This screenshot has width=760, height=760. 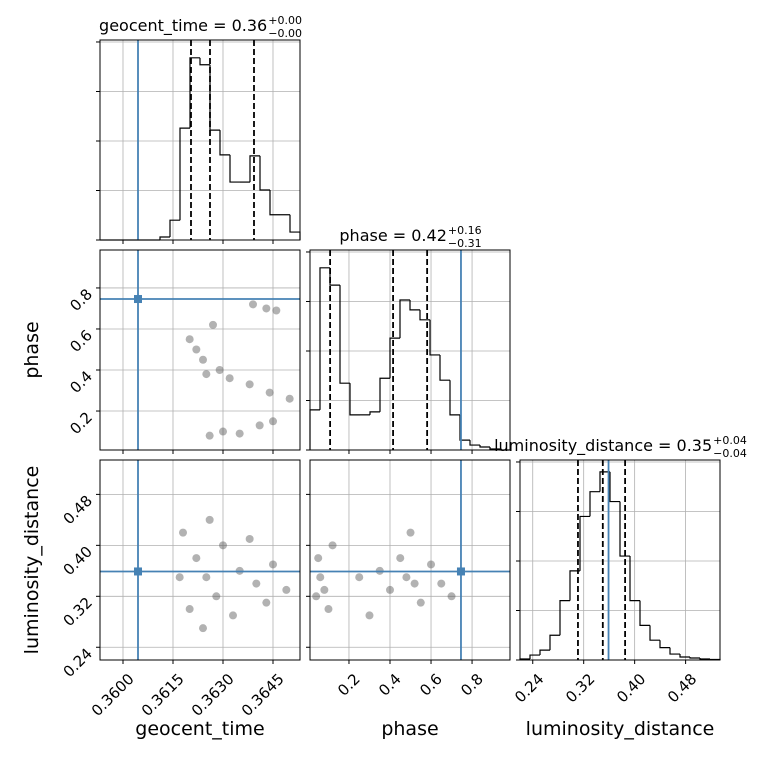 What do you see at coordinates (529, 688) in the screenshot?
I see `x-tick-label: 0.24` at bounding box center [529, 688].